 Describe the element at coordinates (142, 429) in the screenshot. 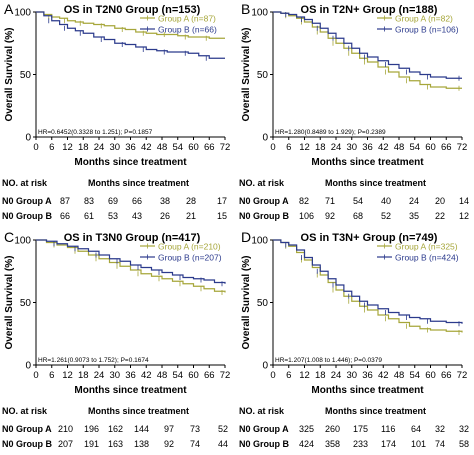

I see `risk-value: 144` at that location.